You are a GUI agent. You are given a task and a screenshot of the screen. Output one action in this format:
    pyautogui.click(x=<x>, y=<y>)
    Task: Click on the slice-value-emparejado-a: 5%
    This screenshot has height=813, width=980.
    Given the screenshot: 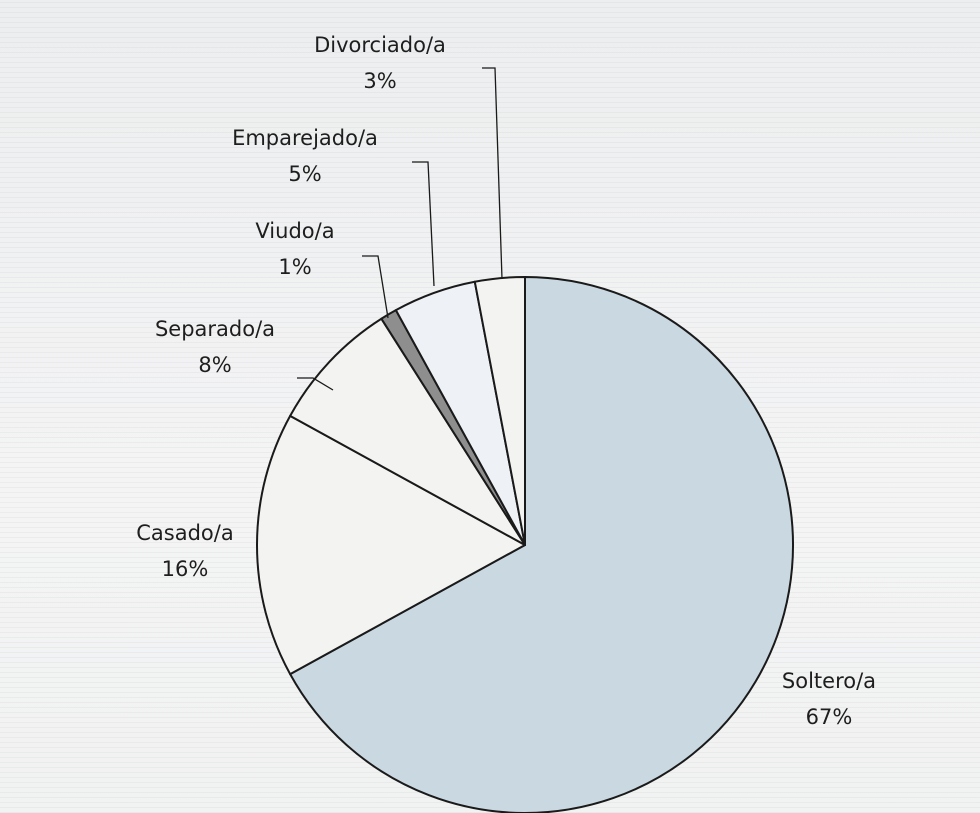 What is the action you would take?
    pyautogui.click(x=304, y=174)
    